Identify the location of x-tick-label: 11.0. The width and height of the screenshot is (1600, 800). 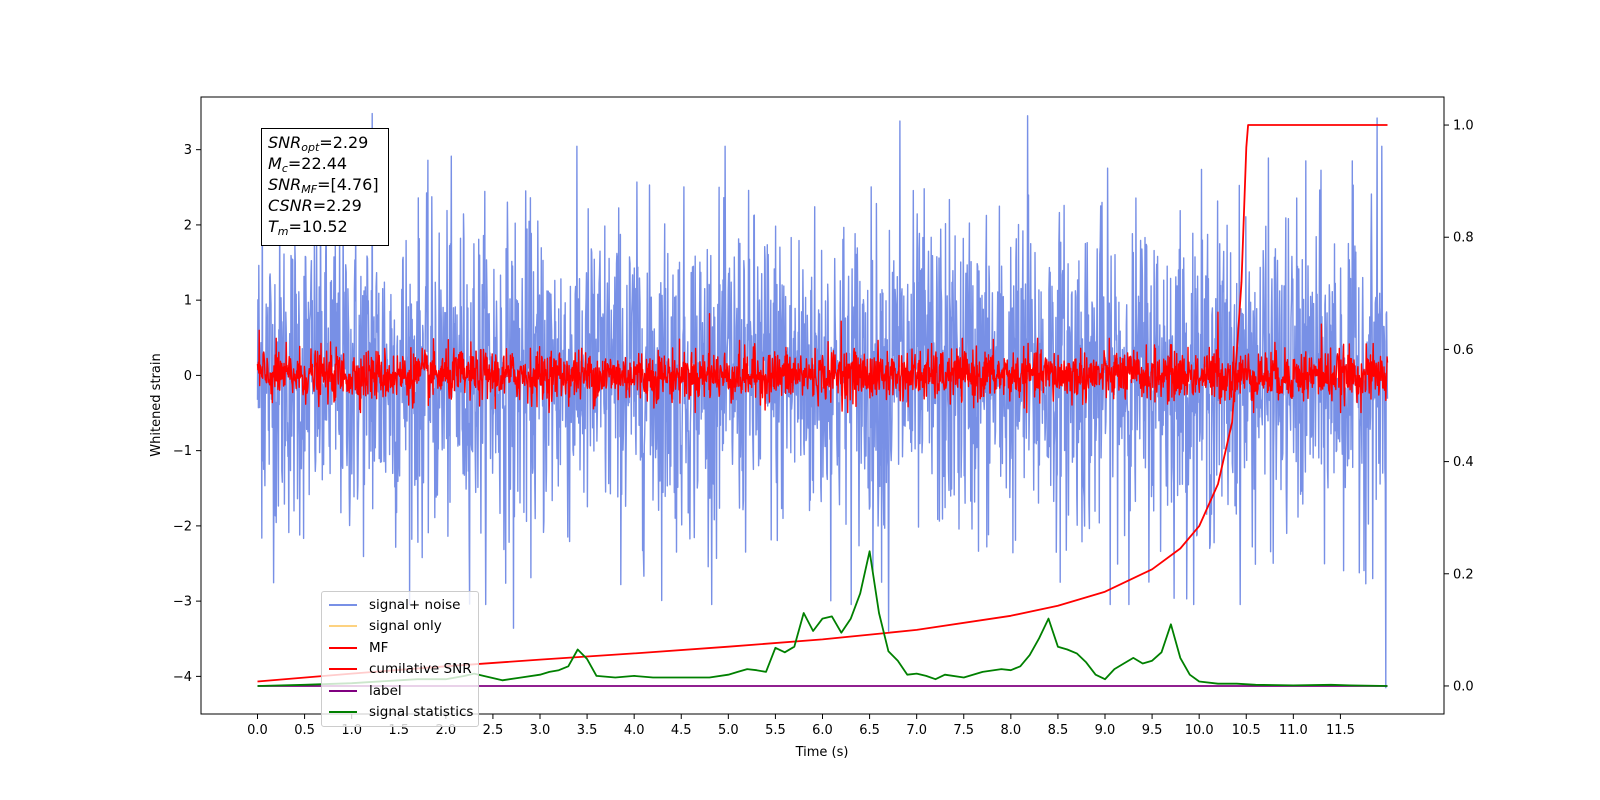
(1293, 730).